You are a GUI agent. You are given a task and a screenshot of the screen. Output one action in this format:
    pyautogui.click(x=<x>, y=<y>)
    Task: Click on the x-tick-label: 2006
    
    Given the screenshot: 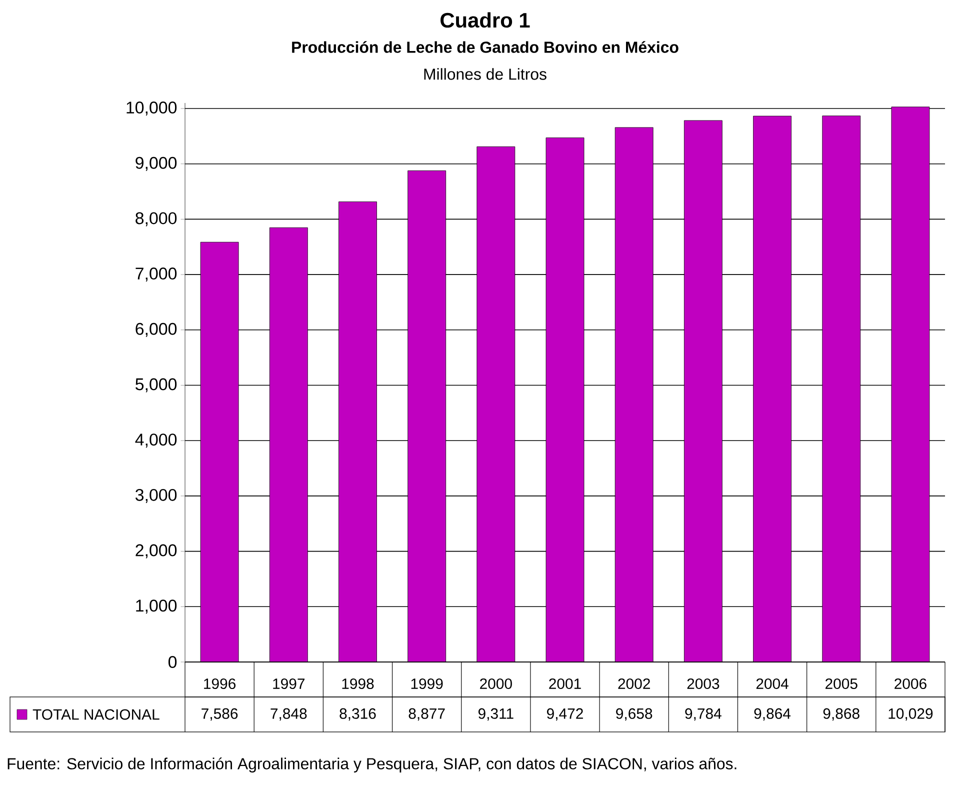 What is the action you would take?
    pyautogui.click(x=910, y=684)
    